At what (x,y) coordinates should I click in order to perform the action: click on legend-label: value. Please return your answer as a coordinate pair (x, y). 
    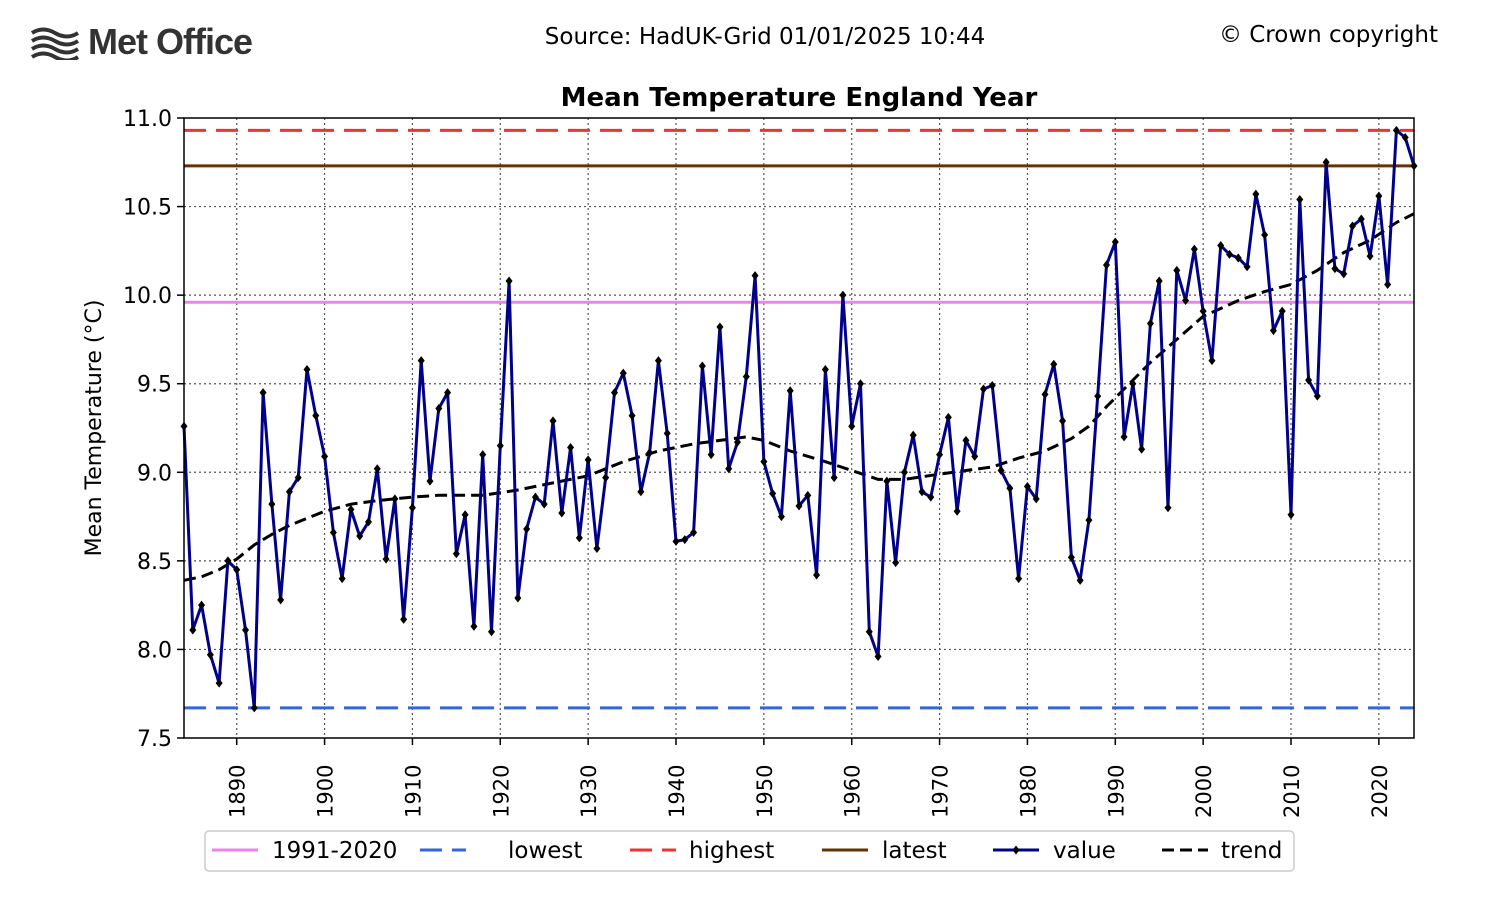
    Looking at the image, I should click on (1084, 851).